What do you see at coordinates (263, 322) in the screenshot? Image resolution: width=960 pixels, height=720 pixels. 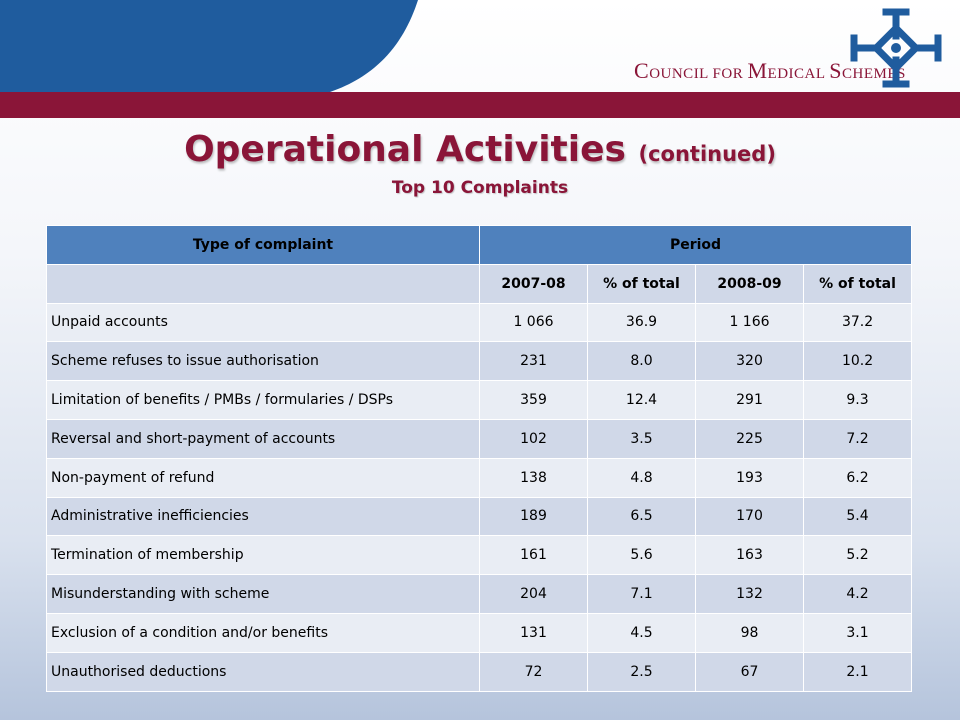 I see `complaint-type: Unpaid accounts` at bounding box center [263, 322].